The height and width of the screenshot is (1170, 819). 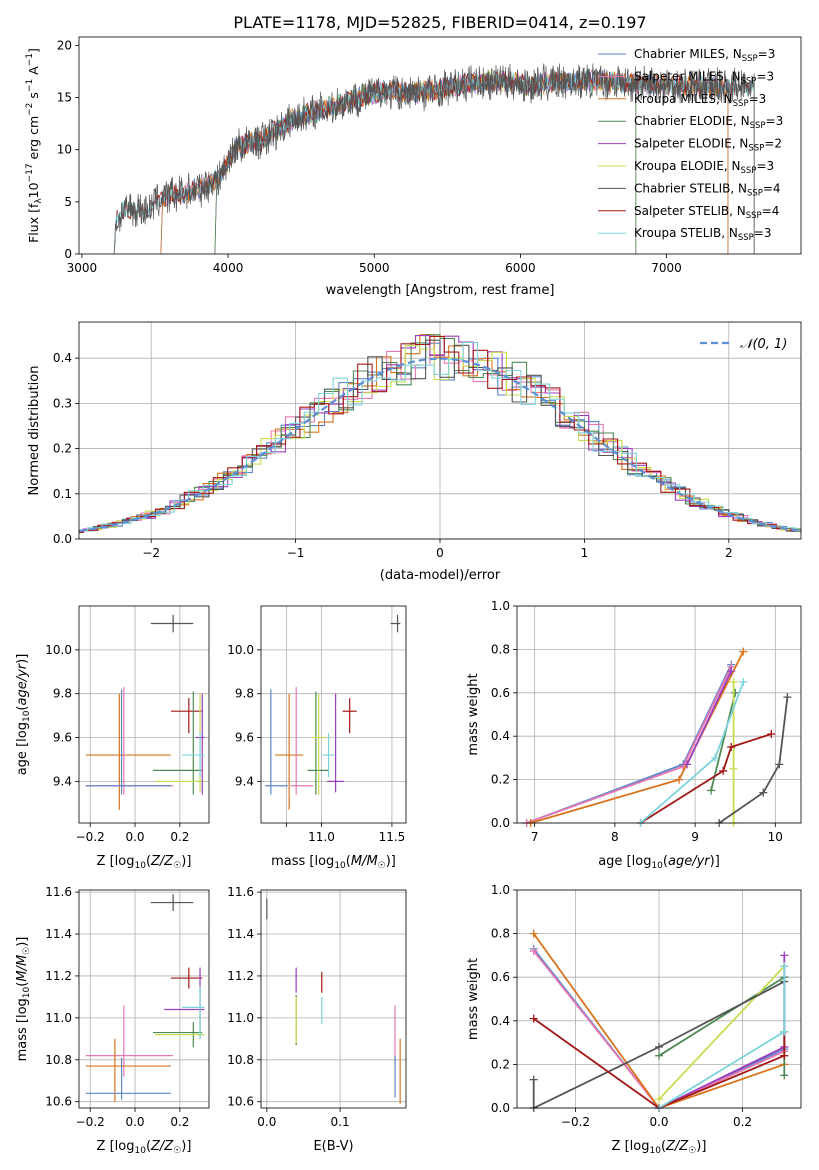 What do you see at coordinates (58, 976) in the screenshot?
I see `y-tick-label: 11.2` at bounding box center [58, 976].